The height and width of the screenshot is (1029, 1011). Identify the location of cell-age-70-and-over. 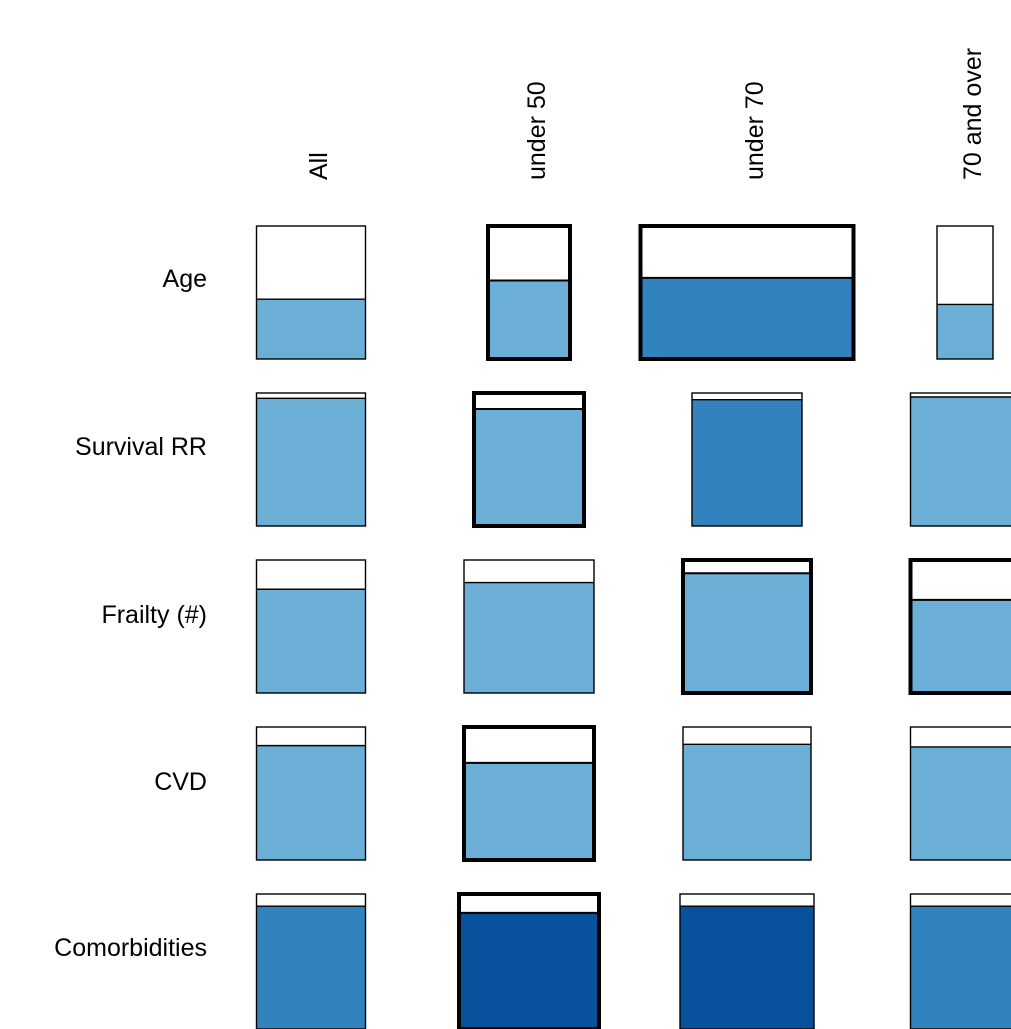
(965, 292).